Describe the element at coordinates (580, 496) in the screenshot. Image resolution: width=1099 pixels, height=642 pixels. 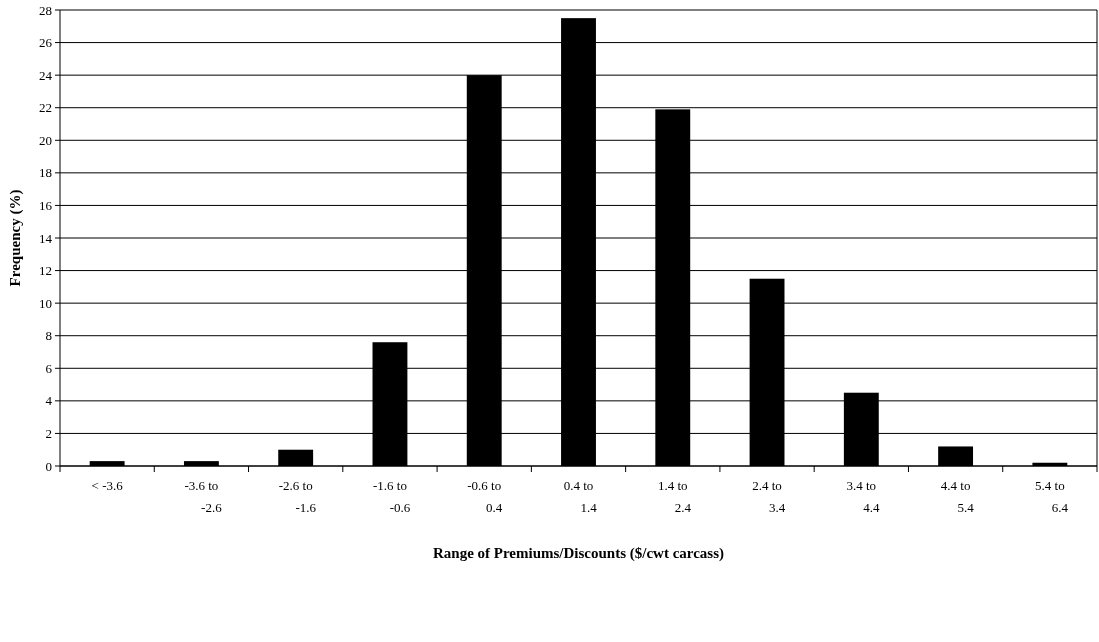
I see `x-tick-label: 0.4 to 1.4` at that location.